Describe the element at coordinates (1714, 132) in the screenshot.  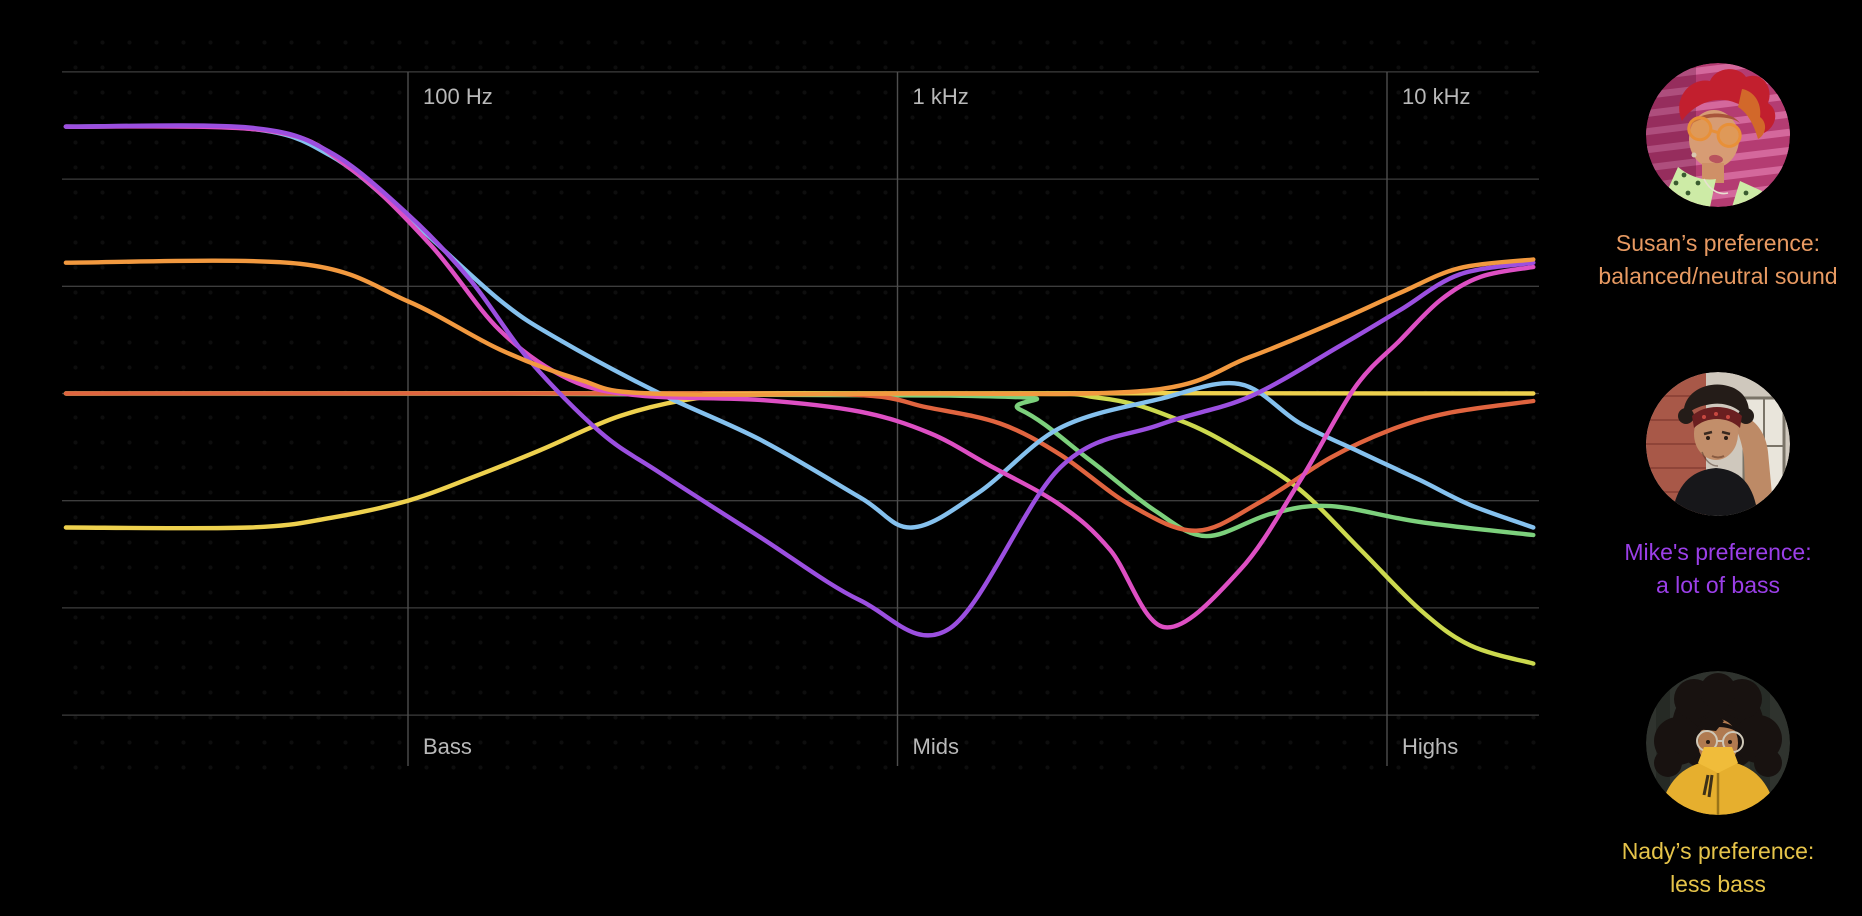
I see `susan-glasses` at that location.